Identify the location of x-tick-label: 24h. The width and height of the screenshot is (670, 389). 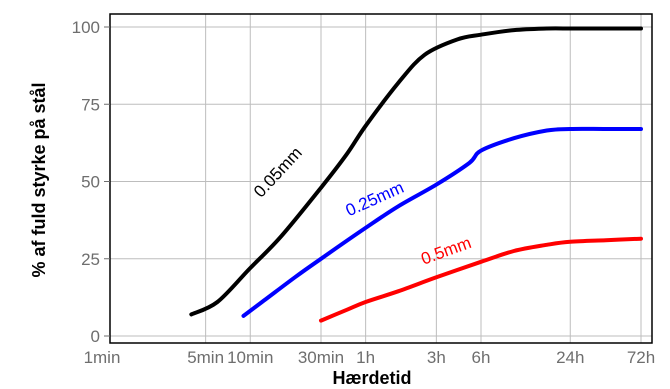
(570, 357).